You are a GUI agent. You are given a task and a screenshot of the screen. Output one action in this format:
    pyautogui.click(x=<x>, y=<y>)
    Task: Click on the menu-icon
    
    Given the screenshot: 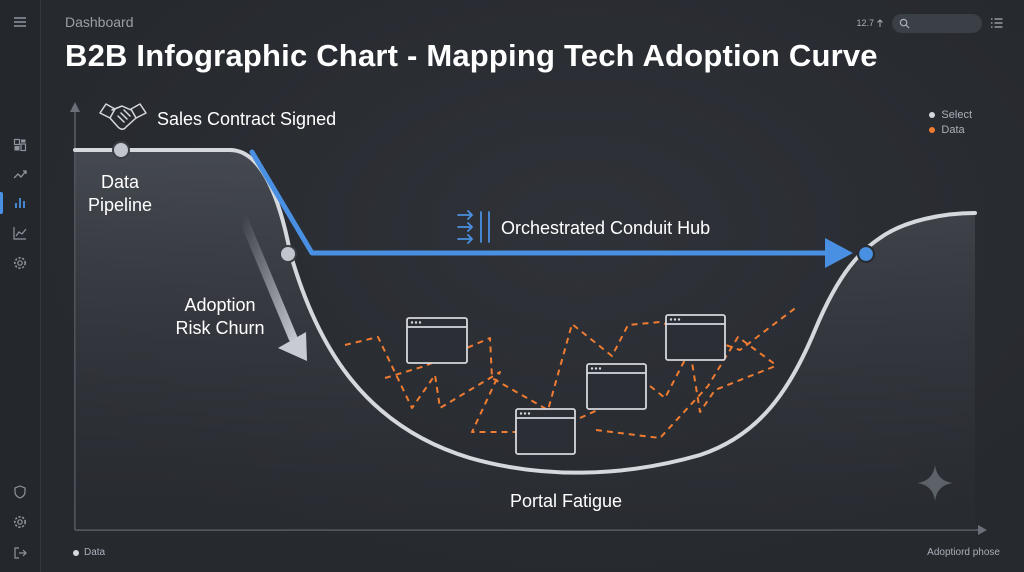 What is the action you would take?
    pyautogui.click(x=20, y=22)
    